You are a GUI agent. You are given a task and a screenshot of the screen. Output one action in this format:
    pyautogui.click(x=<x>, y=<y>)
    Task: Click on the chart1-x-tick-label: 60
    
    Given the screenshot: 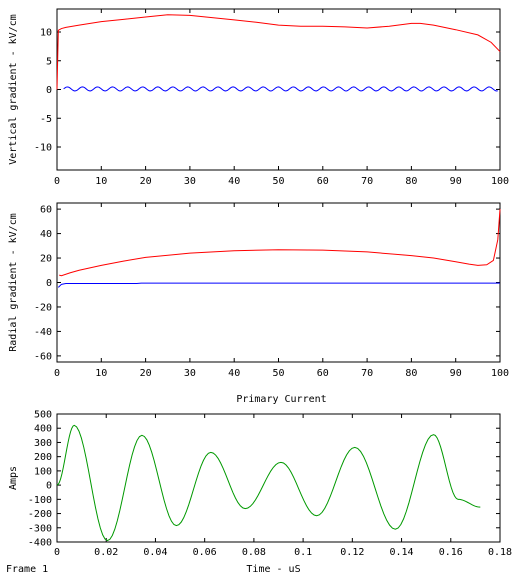 What is the action you would take?
    pyautogui.click(x=323, y=181)
    